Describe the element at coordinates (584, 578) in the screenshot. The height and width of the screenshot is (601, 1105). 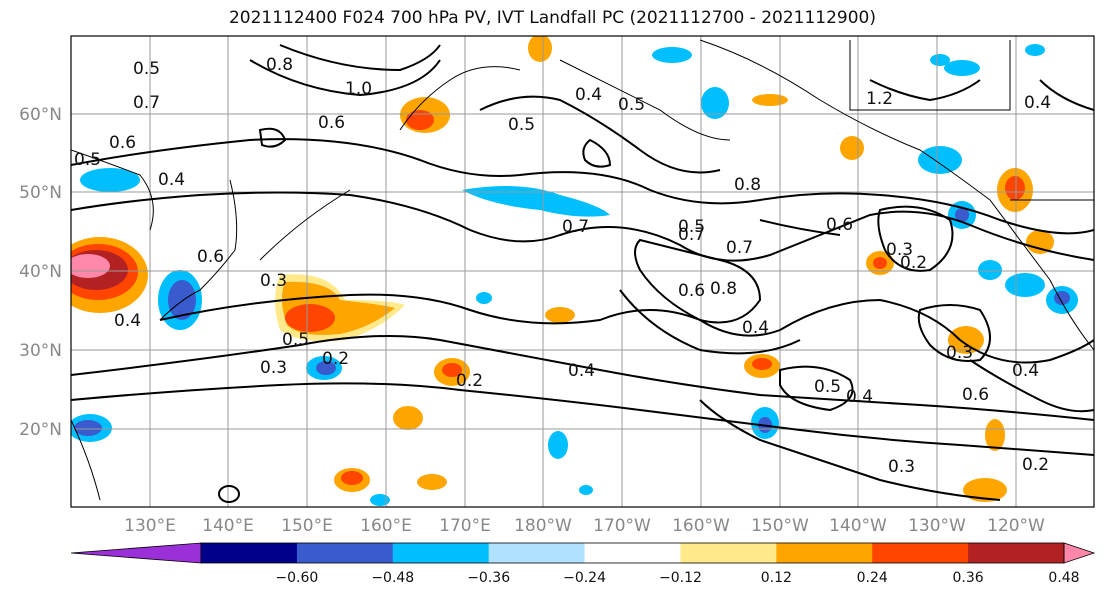
I see `colorbar-tick-label: −0.24` at that location.